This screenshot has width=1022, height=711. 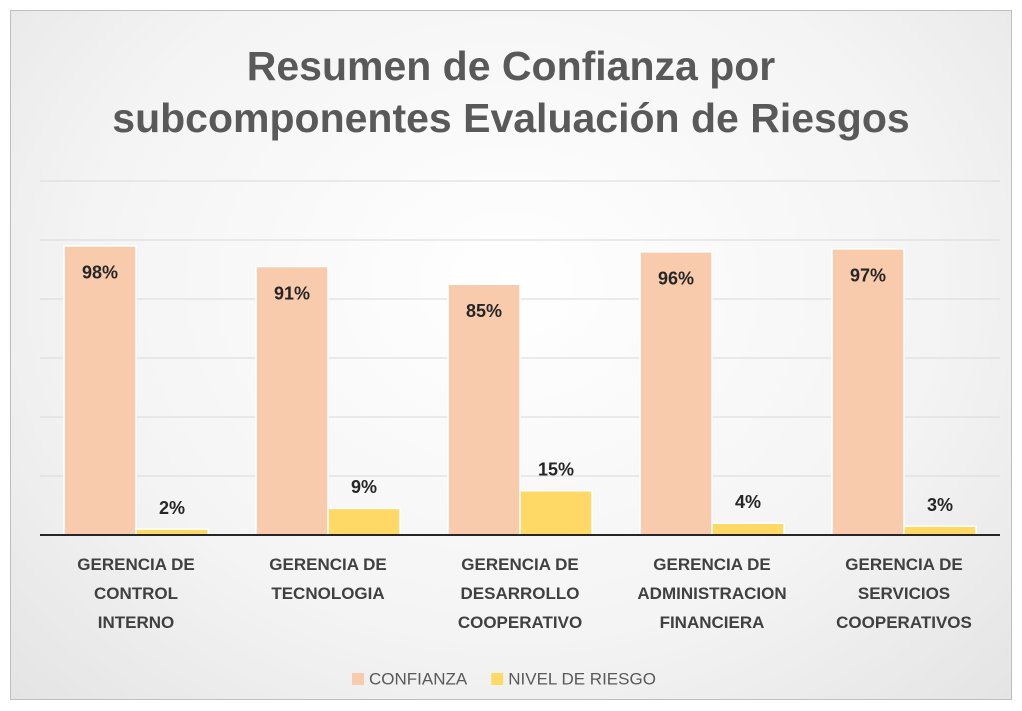 What do you see at coordinates (582, 678) in the screenshot?
I see `legend-label: NIVEL DE RIESGO` at bounding box center [582, 678].